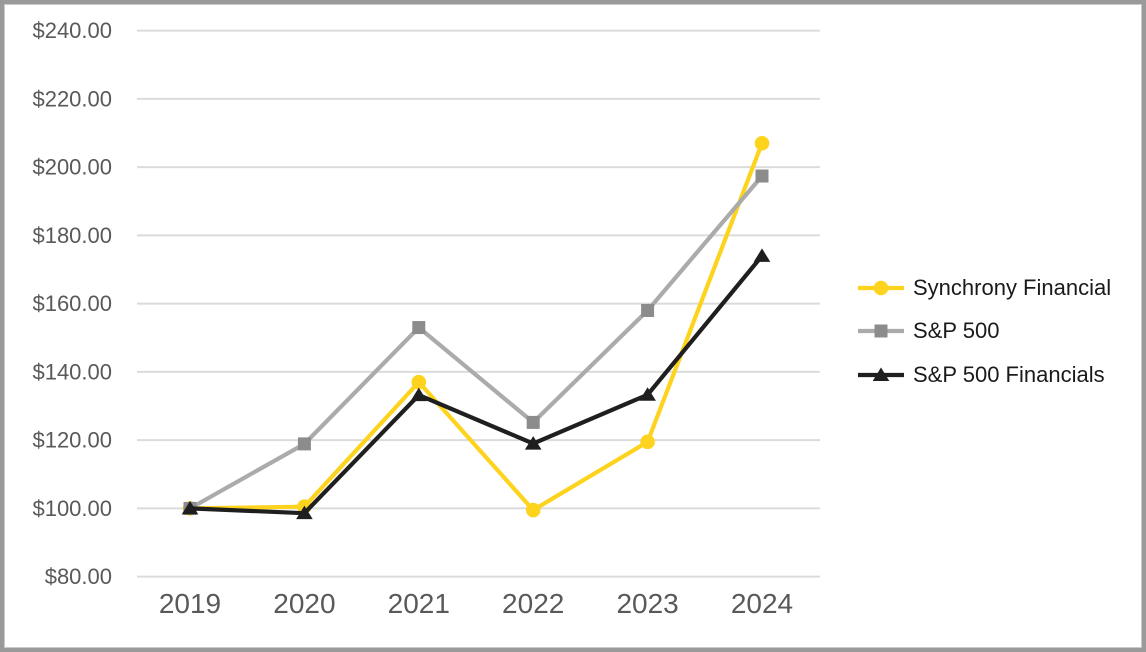 This screenshot has height=652, width=1146. Describe the element at coordinates (533, 603) in the screenshot. I see `x-axis-tick-label: 2022` at that location.